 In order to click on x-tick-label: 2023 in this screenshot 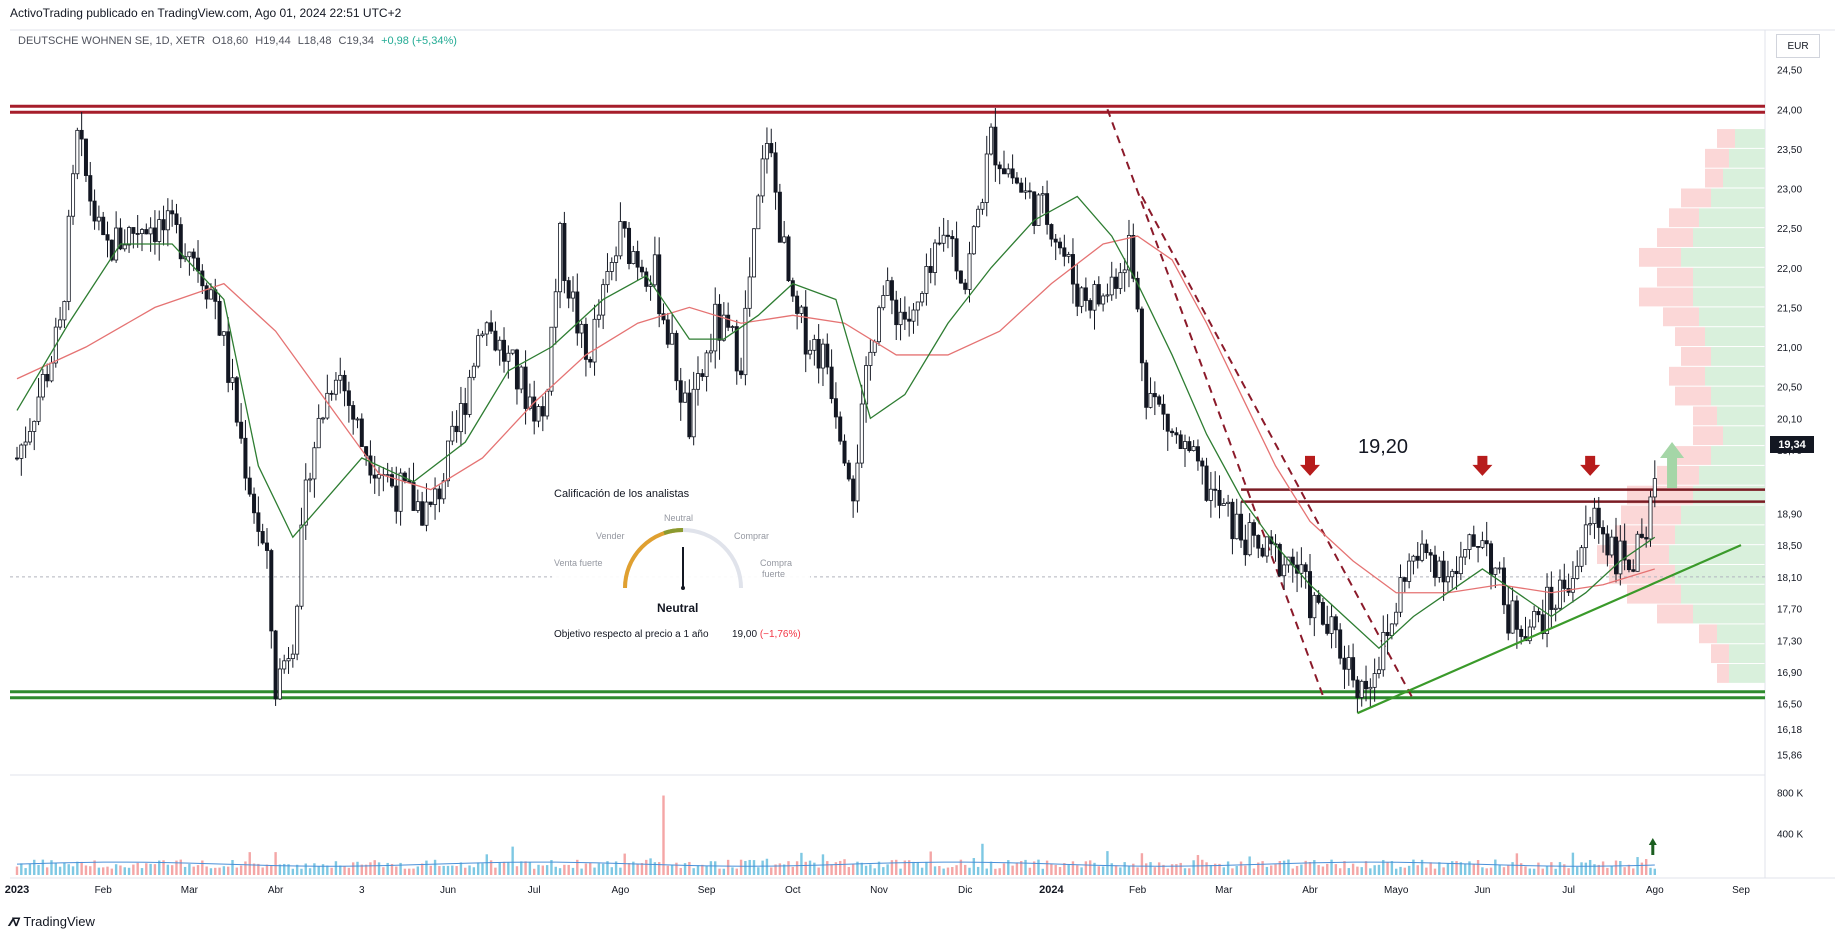, I will do `click(17, 890)`.